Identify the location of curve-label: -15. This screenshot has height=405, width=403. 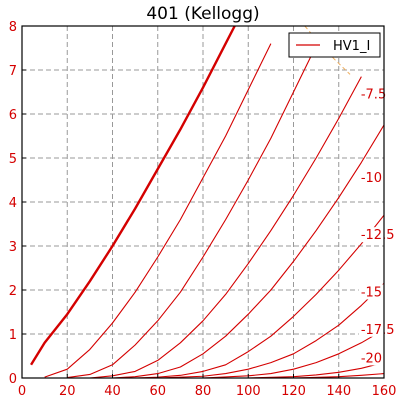
(371, 292).